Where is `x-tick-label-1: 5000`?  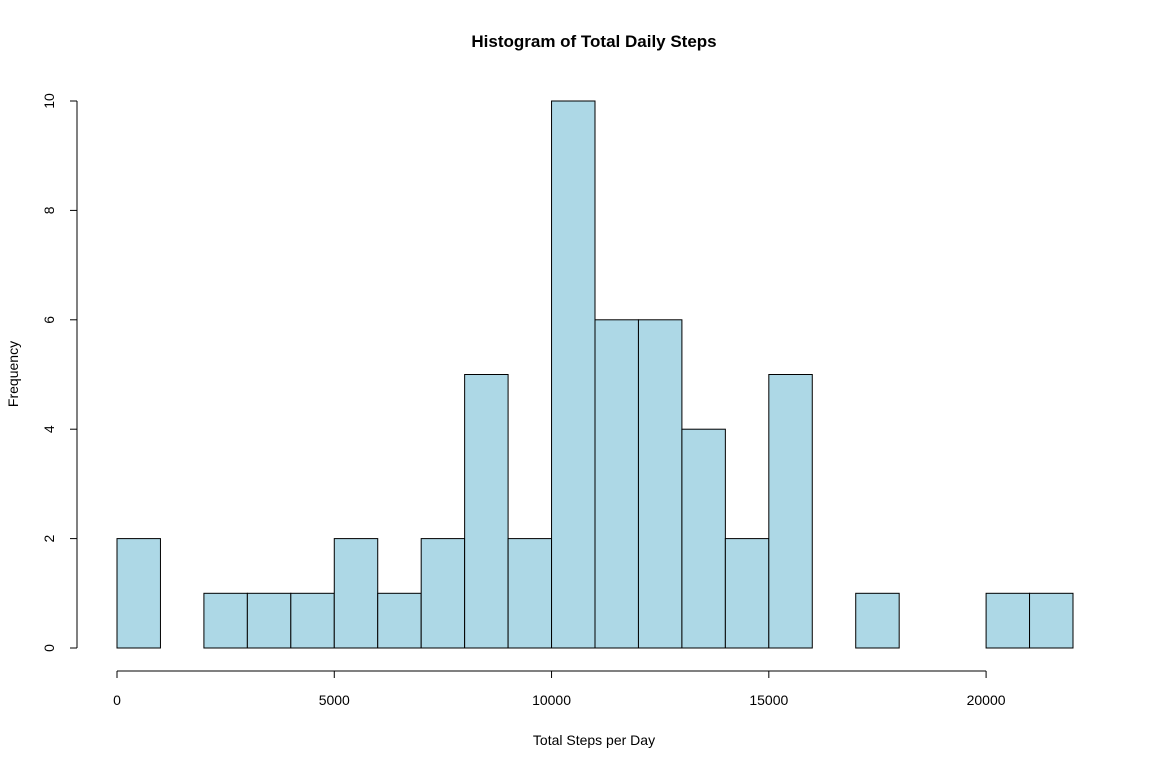 x-tick-label-1: 5000 is located at coordinates (334, 700).